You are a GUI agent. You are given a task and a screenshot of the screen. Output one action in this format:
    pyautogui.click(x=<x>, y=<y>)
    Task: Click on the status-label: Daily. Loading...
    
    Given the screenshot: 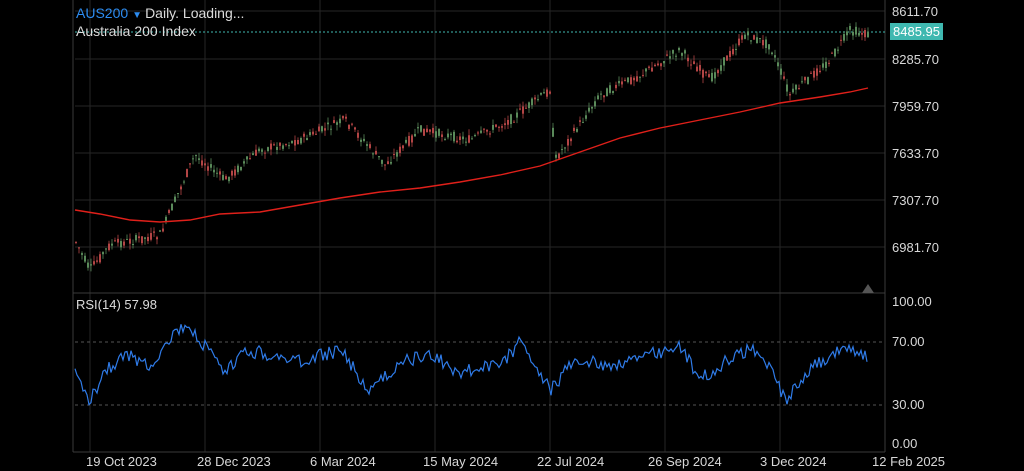 What is the action you would take?
    pyautogui.click(x=195, y=13)
    